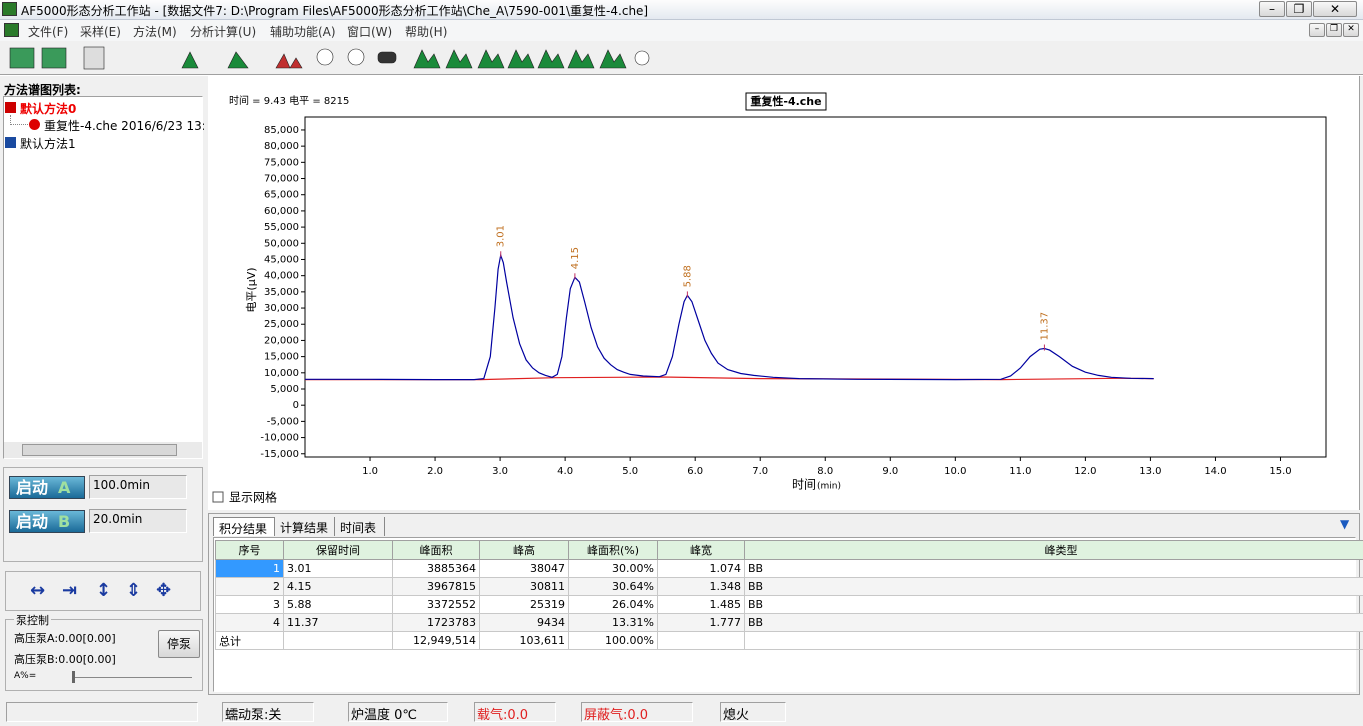 Image resolution: width=1363 pixels, height=726 pixels. I want to click on close-button: ✕, so click(1335, 9).